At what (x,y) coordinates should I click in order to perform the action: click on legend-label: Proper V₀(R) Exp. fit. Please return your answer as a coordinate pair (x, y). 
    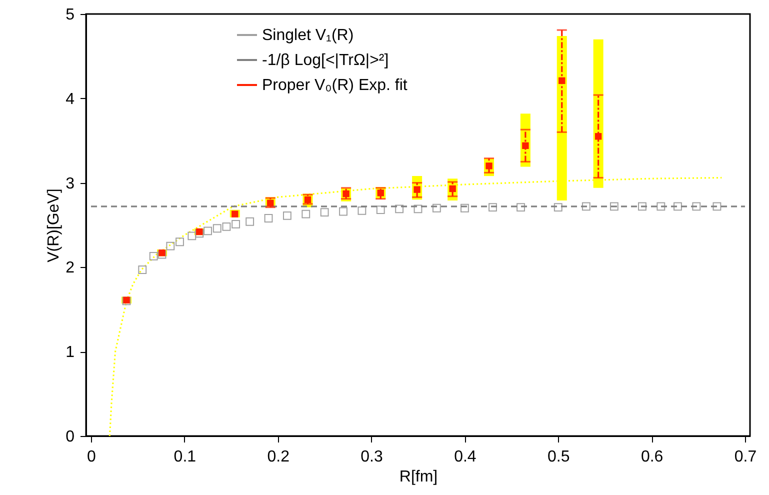
    Looking at the image, I should click on (335, 85).